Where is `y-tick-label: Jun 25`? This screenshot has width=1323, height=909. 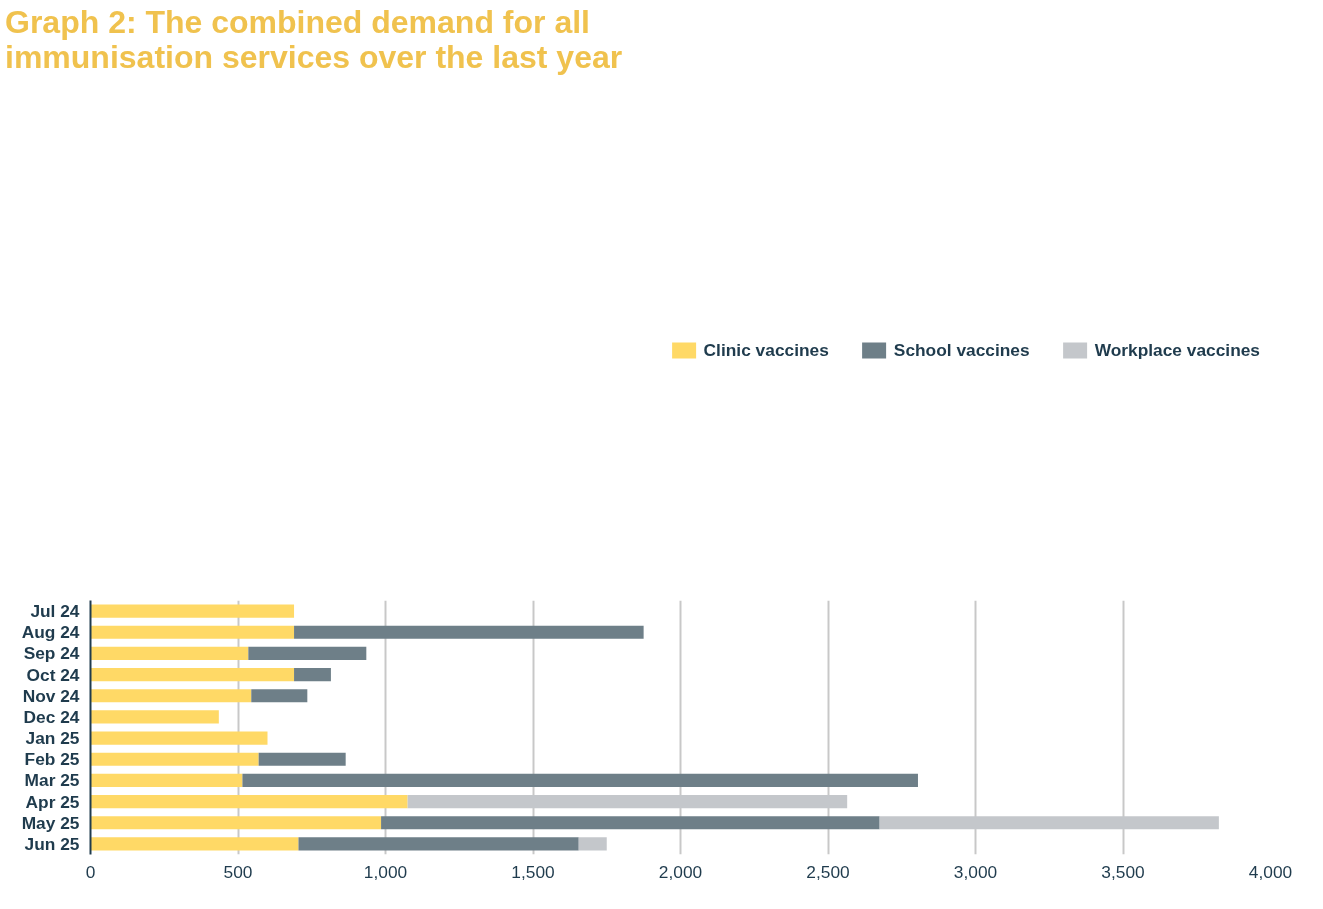
y-tick-label: Jun 25 is located at coordinates (52, 844).